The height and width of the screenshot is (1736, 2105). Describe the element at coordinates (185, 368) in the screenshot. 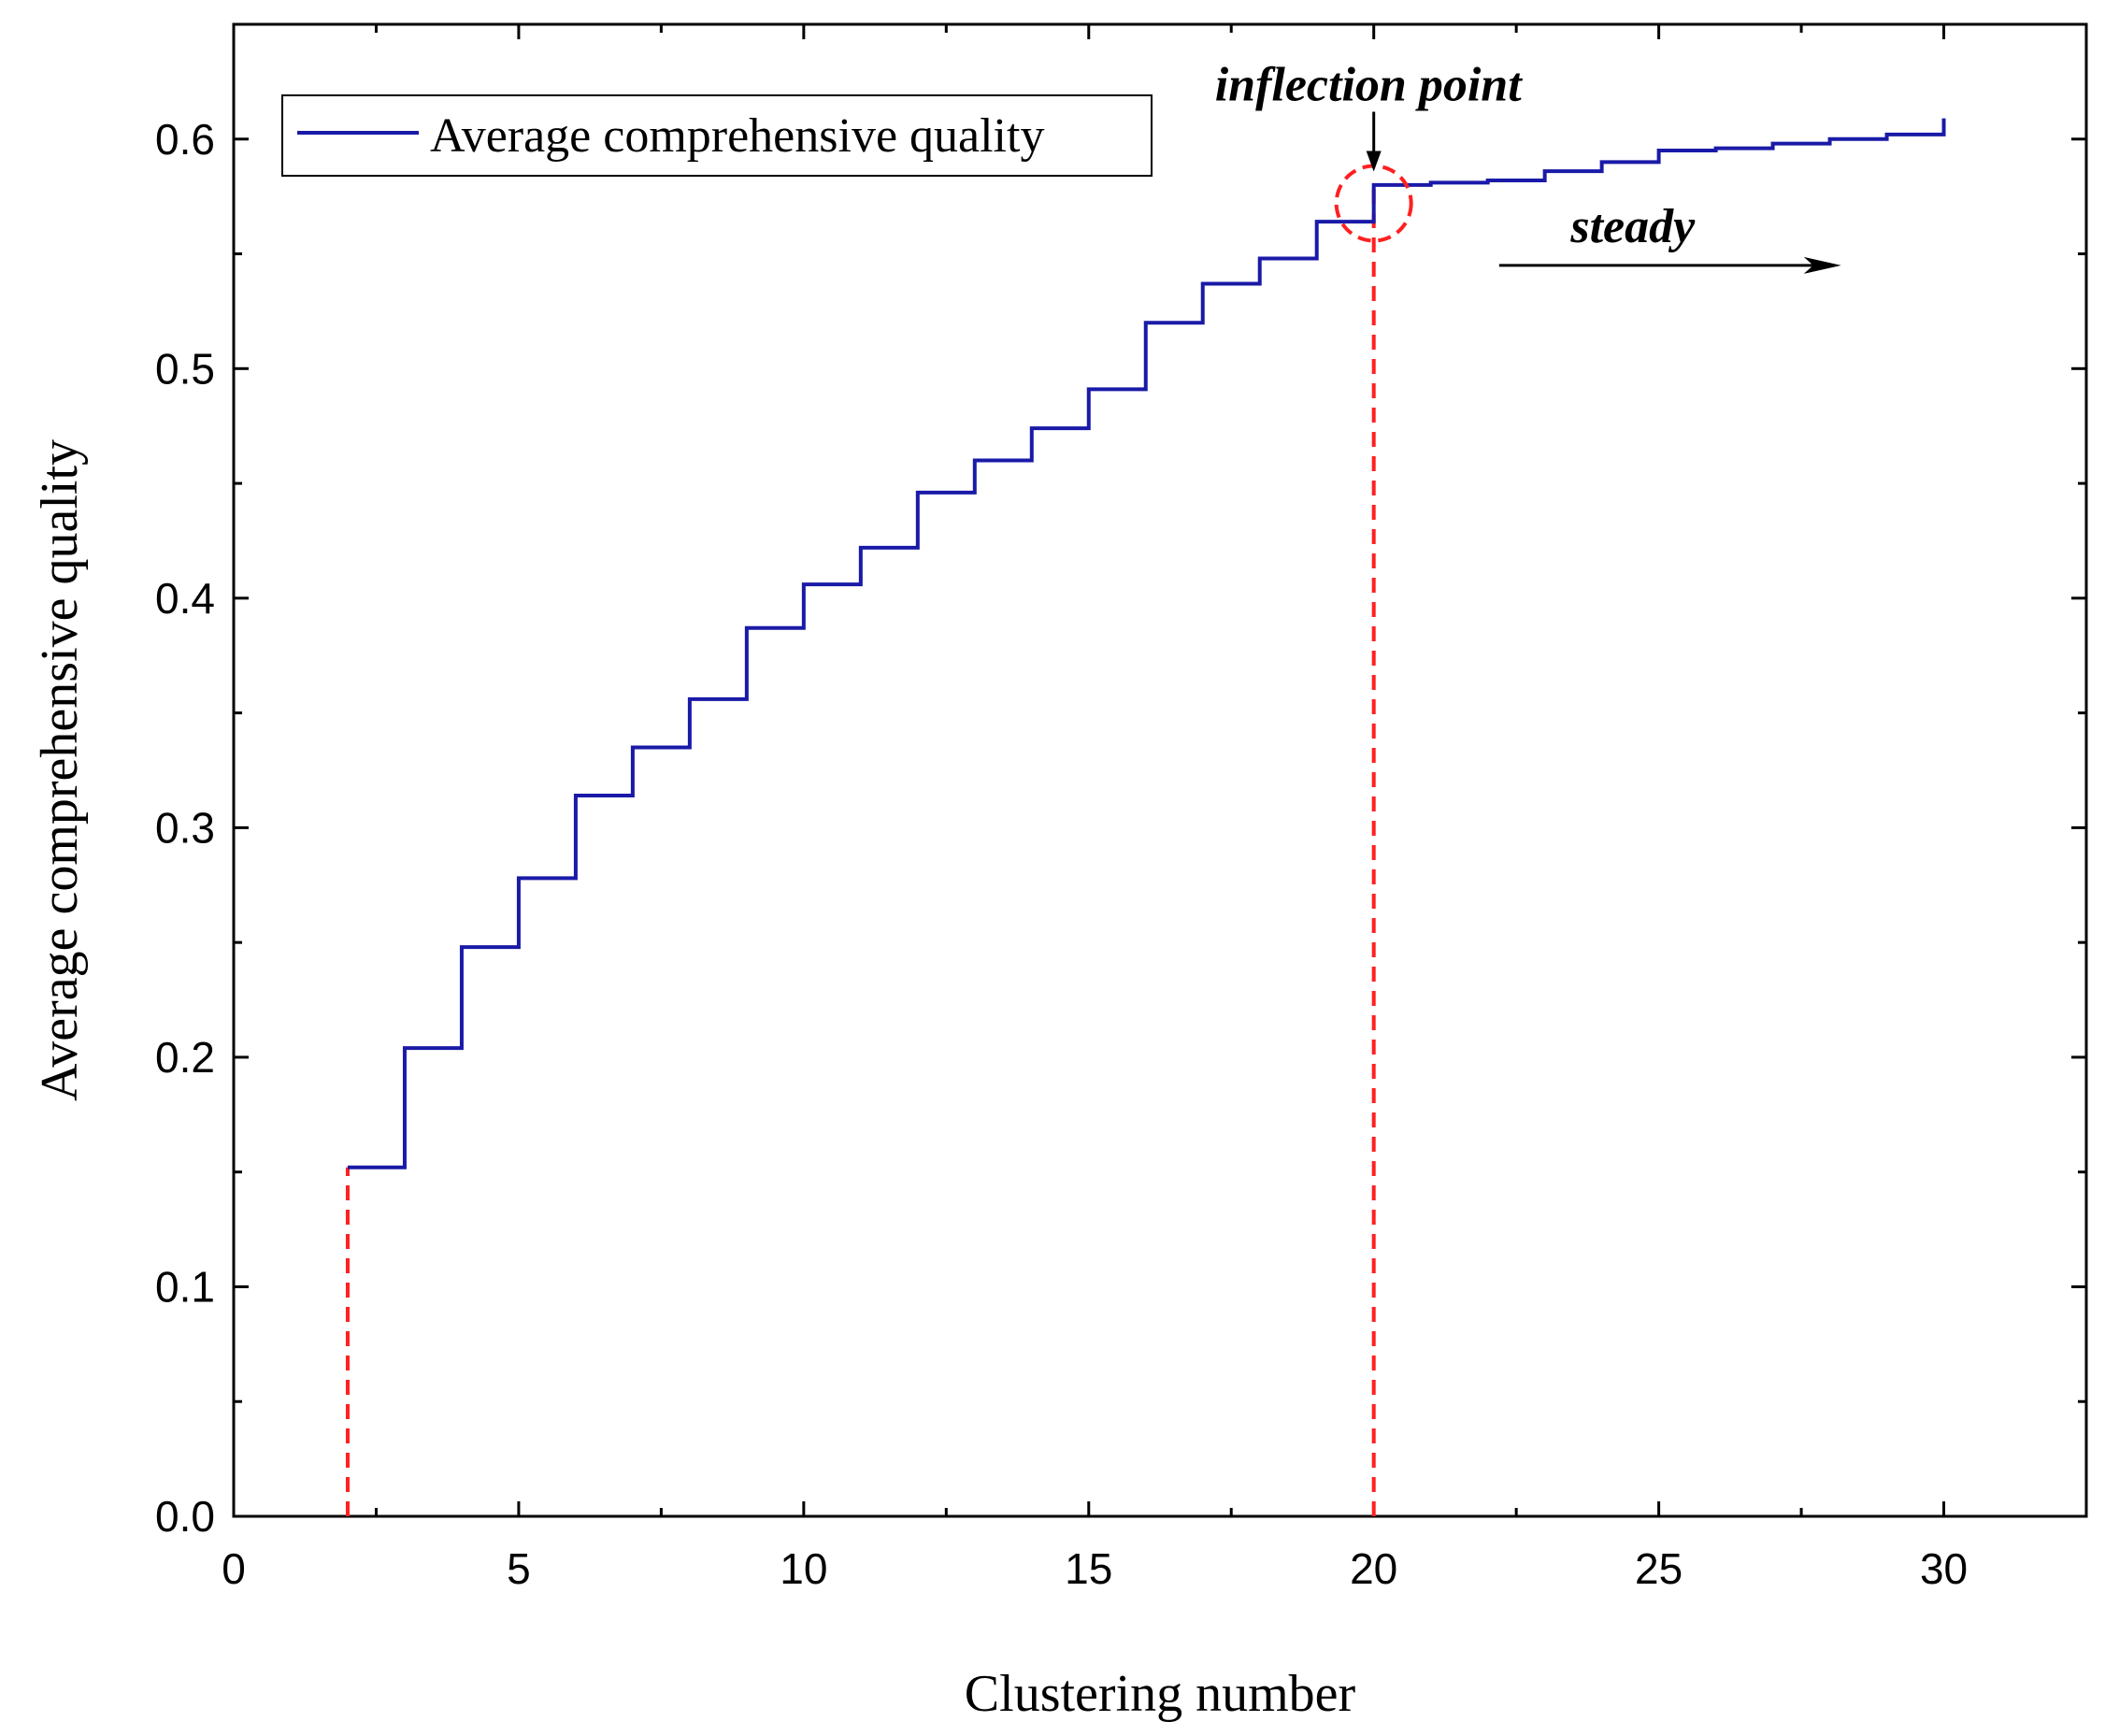

I see `y-tick-label: 0.5` at that location.